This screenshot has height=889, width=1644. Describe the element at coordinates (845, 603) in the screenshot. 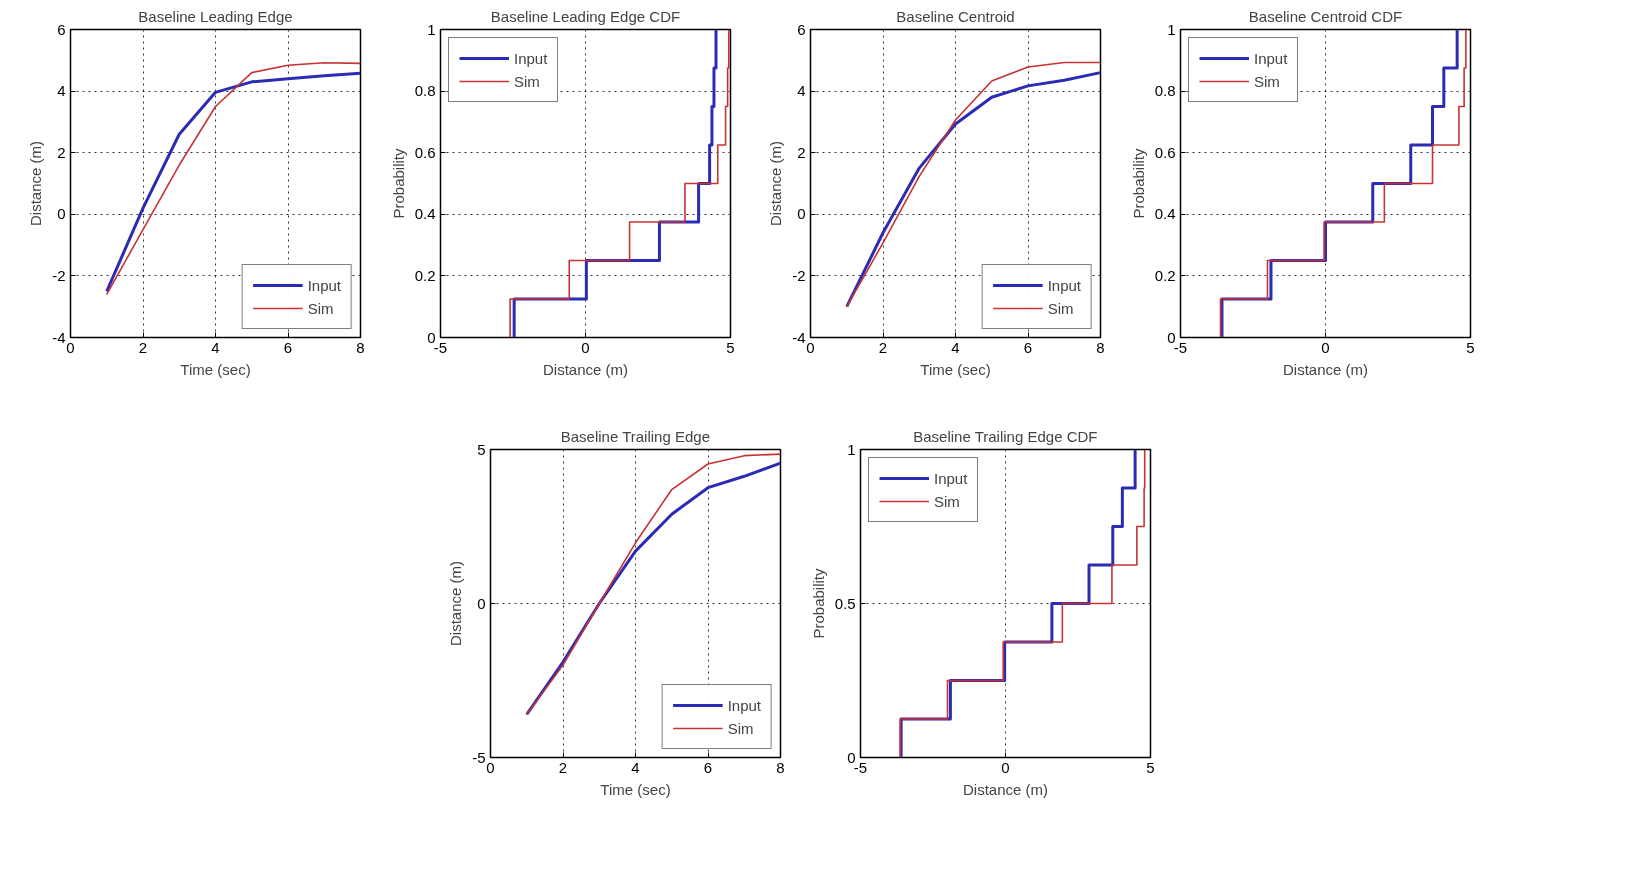

I see `y-tick-label: 0.5` at that location.